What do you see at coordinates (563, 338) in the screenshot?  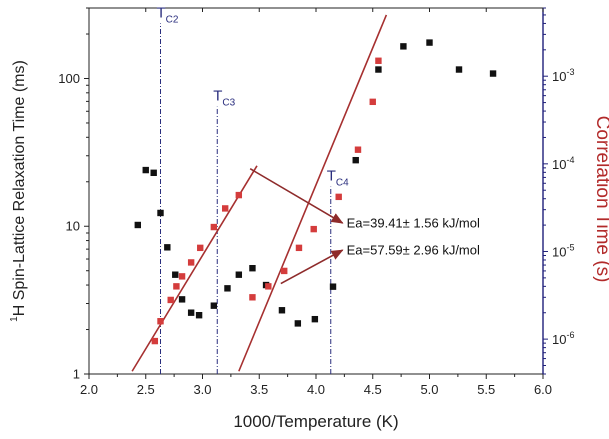 I see `y-right-tick-label: 10⁻⁶` at bounding box center [563, 338].